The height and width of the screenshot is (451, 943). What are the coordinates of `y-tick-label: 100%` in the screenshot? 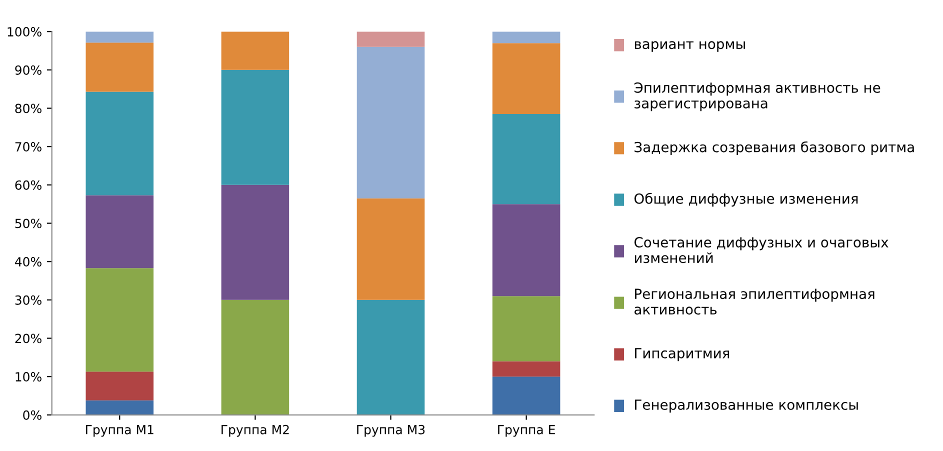 It's located at (25, 31).